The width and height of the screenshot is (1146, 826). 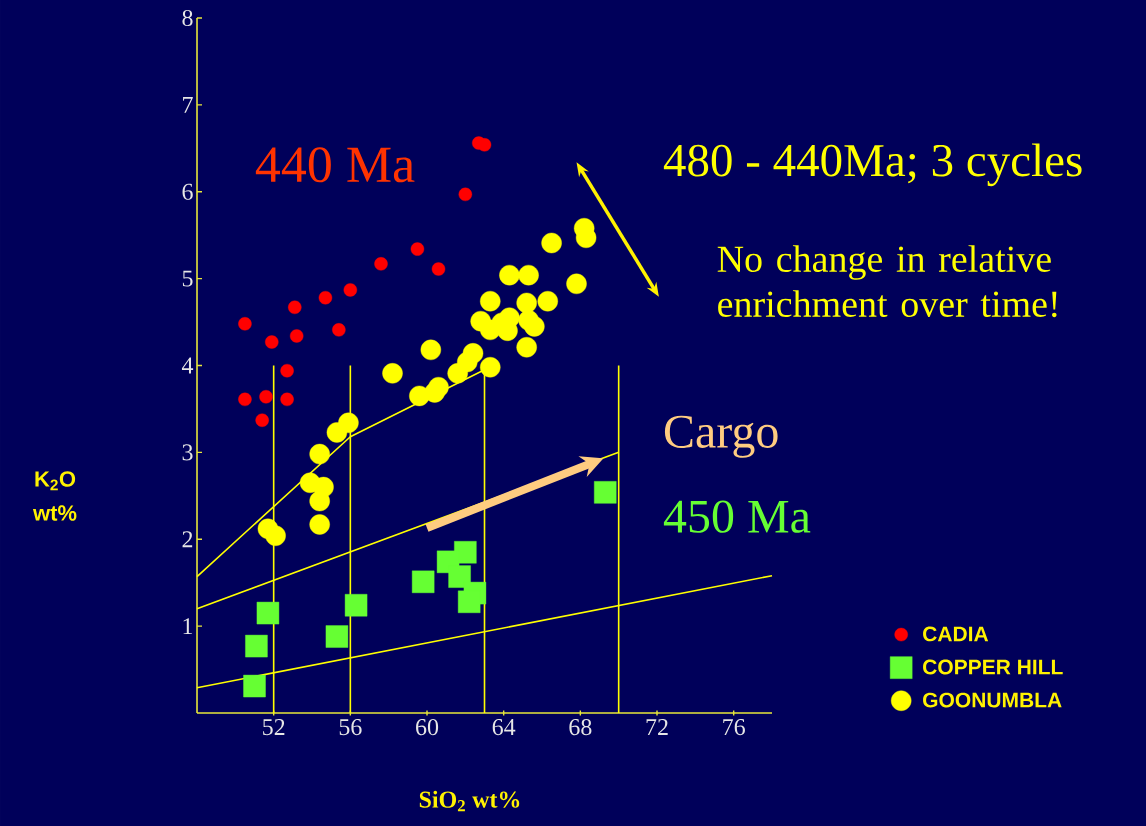 What do you see at coordinates (187, 278) in the screenshot?
I see `y-tick-label: 5` at bounding box center [187, 278].